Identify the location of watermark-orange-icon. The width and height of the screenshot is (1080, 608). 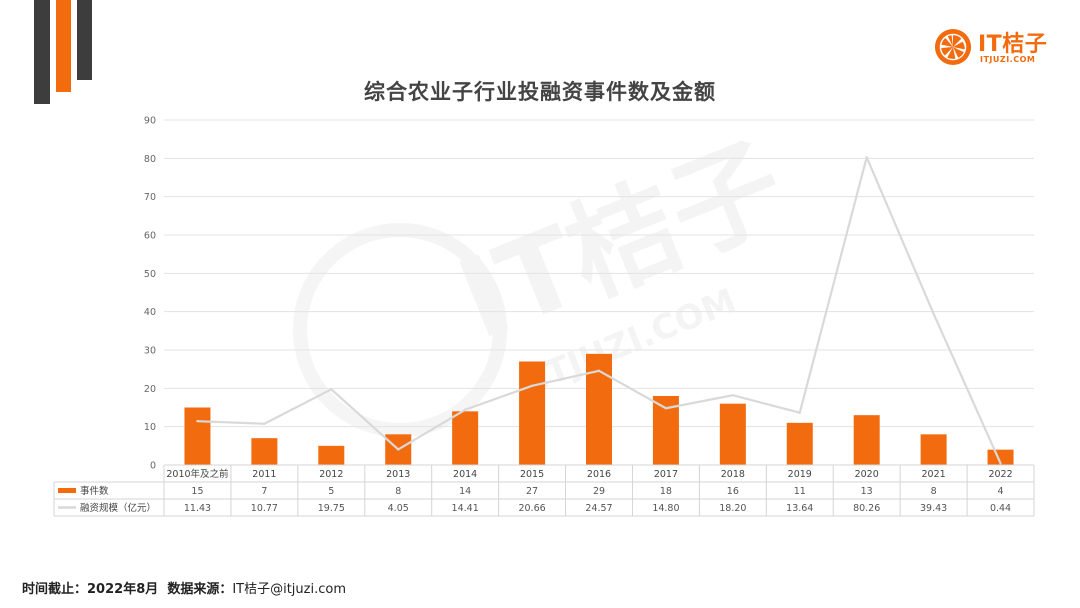
(400, 330).